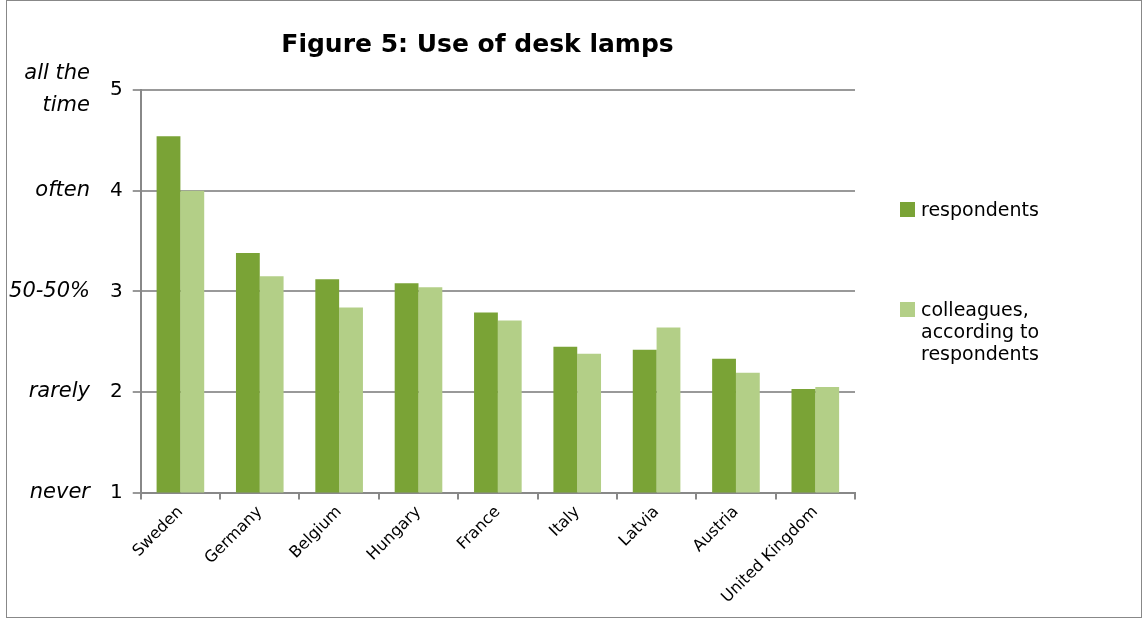 This screenshot has width=1145, height=620. I want to click on y-tick-label: 2, so click(116, 390).